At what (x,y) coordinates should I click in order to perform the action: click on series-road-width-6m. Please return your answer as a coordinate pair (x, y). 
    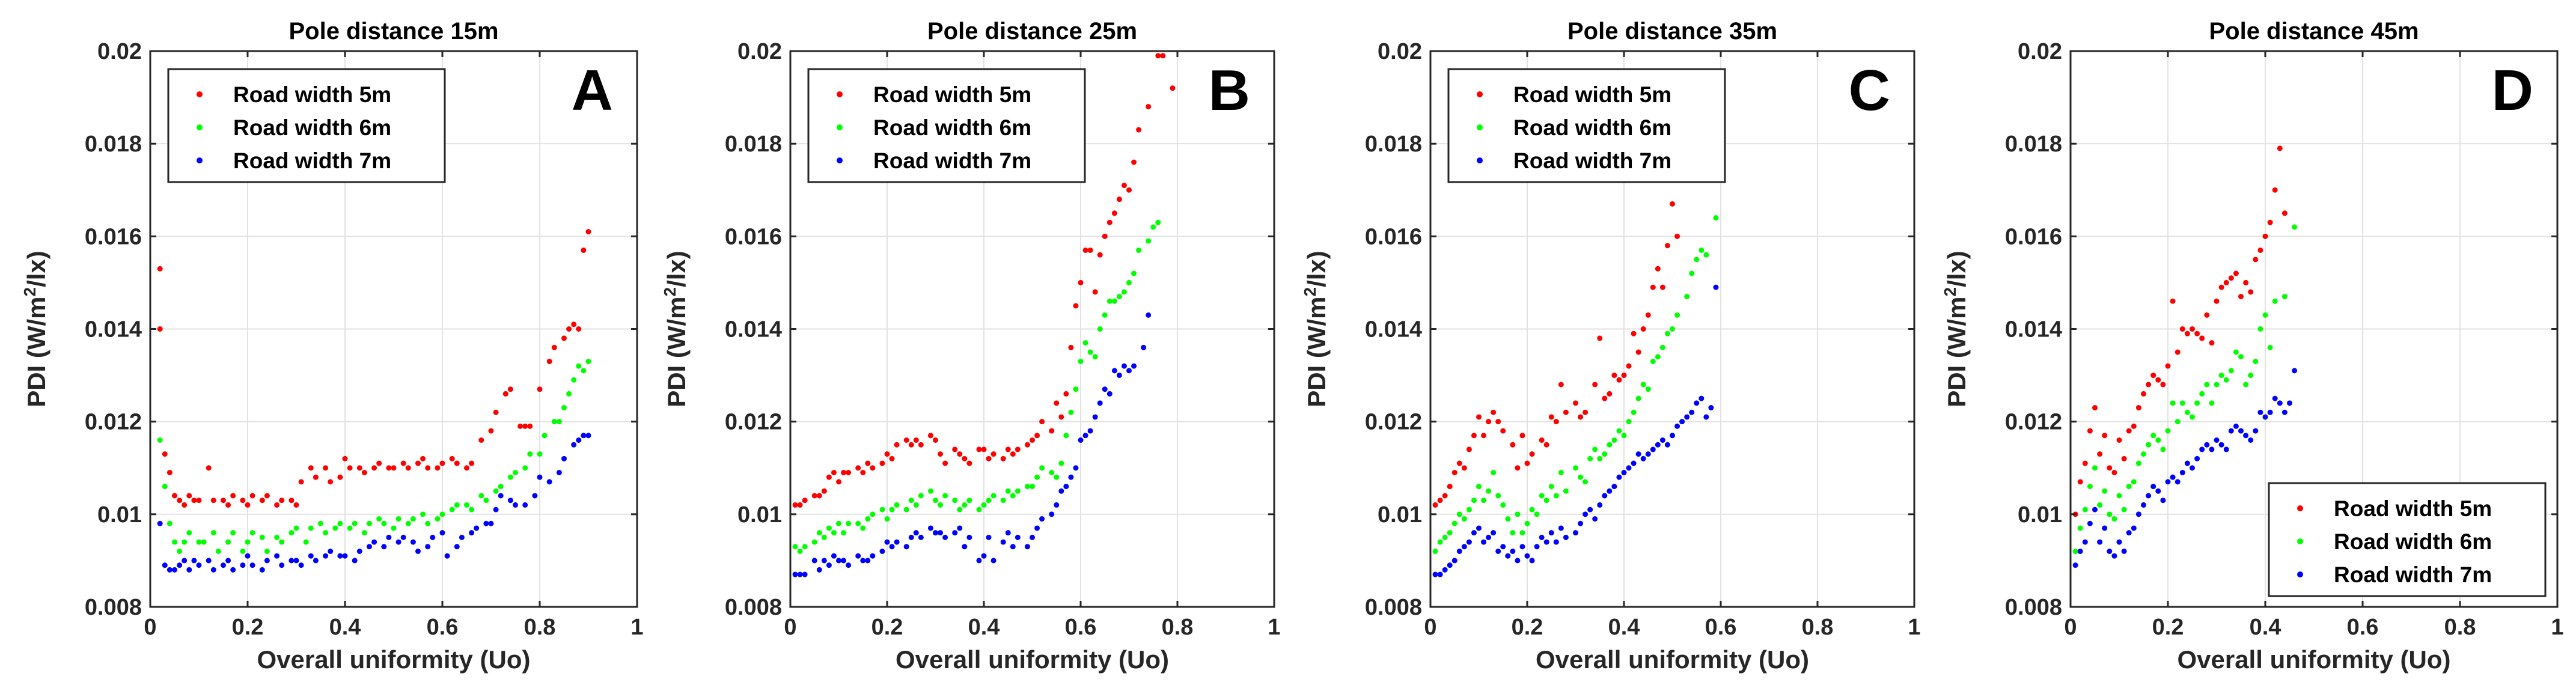
    Looking at the image, I should click on (1575, 384).